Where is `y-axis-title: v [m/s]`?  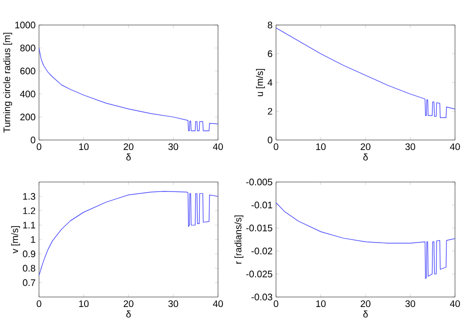 y-axis-title: v [m/s] is located at coordinates (15, 240).